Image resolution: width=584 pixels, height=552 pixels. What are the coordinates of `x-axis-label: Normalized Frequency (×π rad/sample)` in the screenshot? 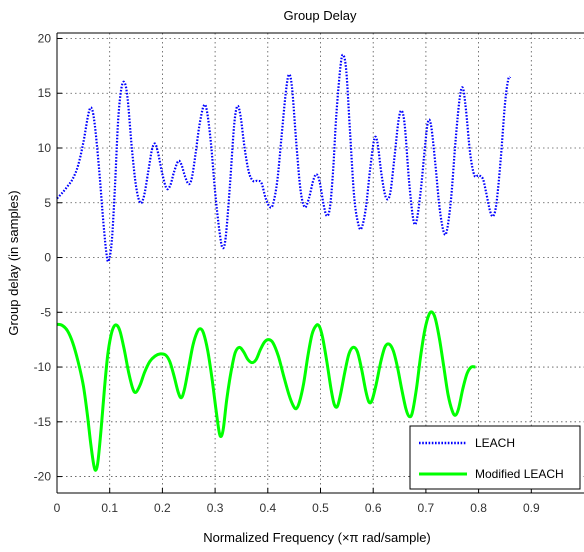 It's located at (317, 537).